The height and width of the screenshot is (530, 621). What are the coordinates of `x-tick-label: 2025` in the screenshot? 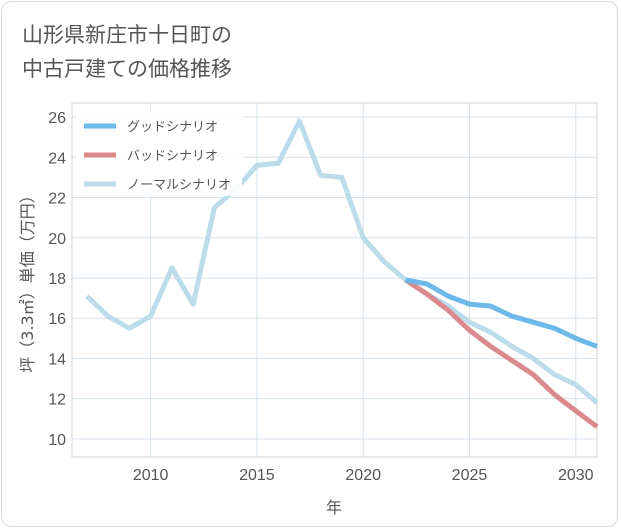 It's located at (470, 475).